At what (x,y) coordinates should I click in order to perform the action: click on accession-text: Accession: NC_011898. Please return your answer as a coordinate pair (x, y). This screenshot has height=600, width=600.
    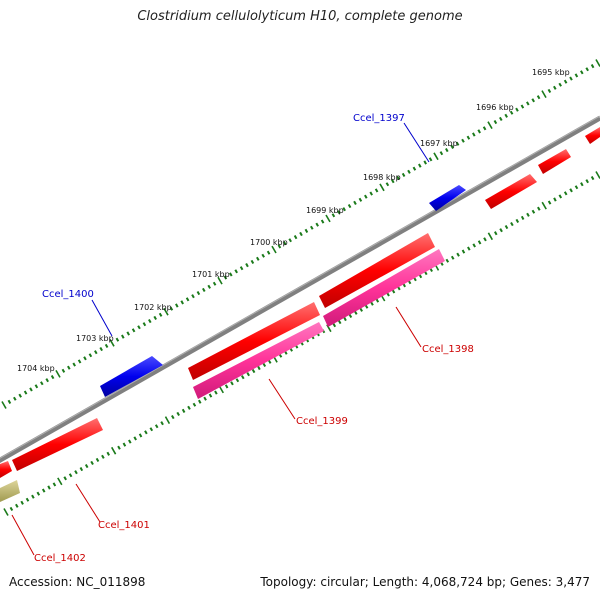
    Looking at the image, I should click on (77, 582).